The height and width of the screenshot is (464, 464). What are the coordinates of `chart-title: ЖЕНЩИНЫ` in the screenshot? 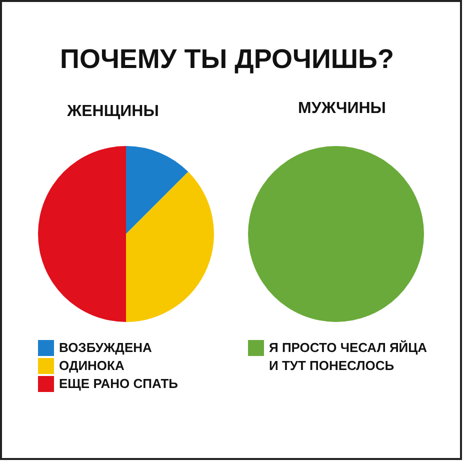 It's located at (113, 112).